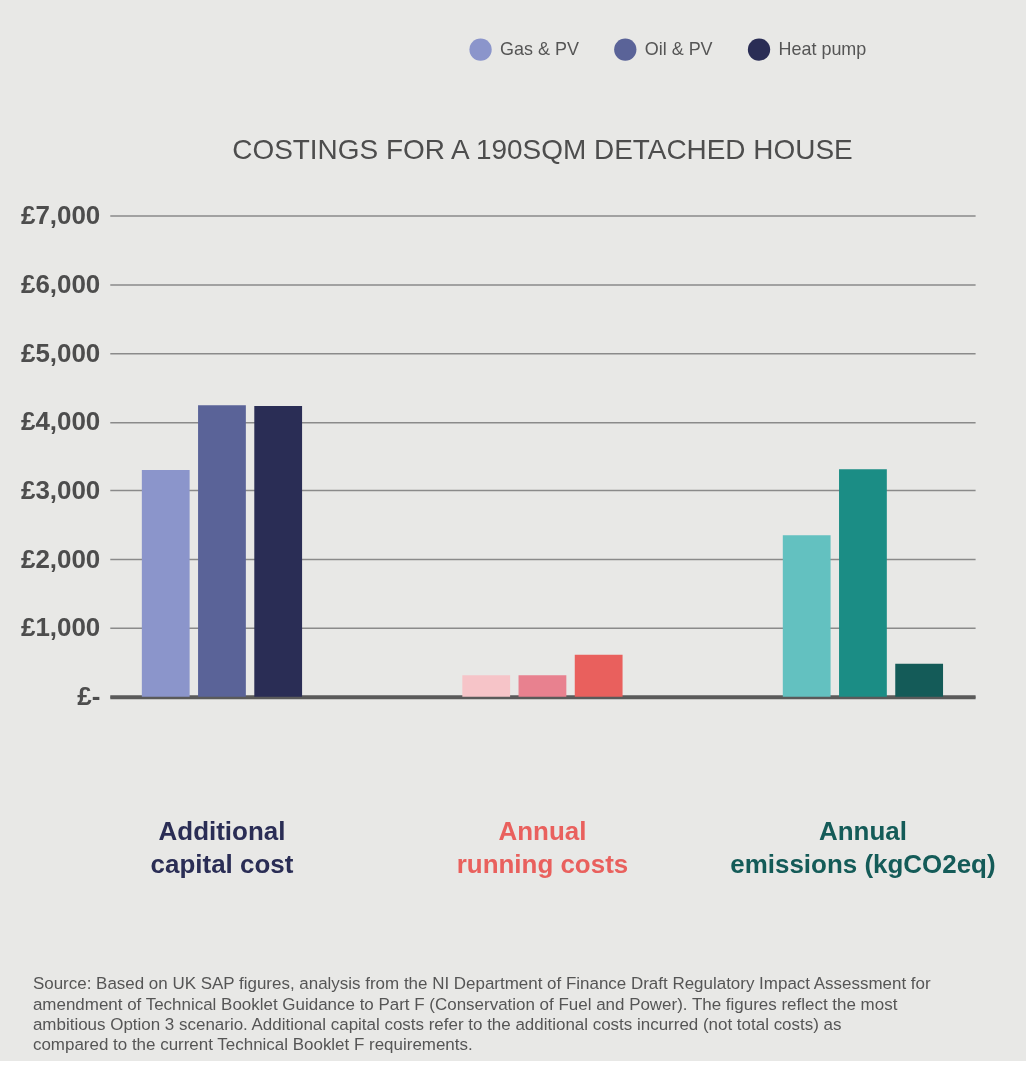 Image resolution: width=1026 pixels, height=1080 pixels. What do you see at coordinates (822, 48) in the screenshot?
I see `legend-label: Heat pump` at bounding box center [822, 48].